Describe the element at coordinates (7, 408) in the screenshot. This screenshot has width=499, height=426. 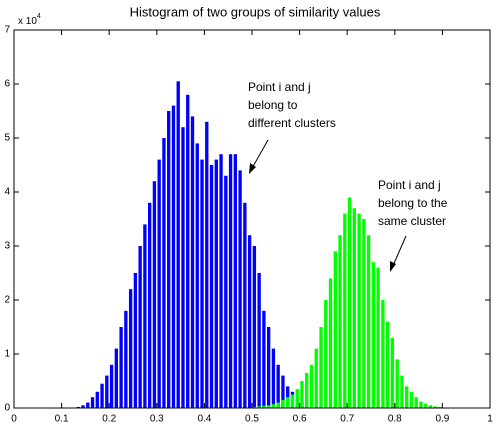
I see `y-tick-label: 0` at that location.